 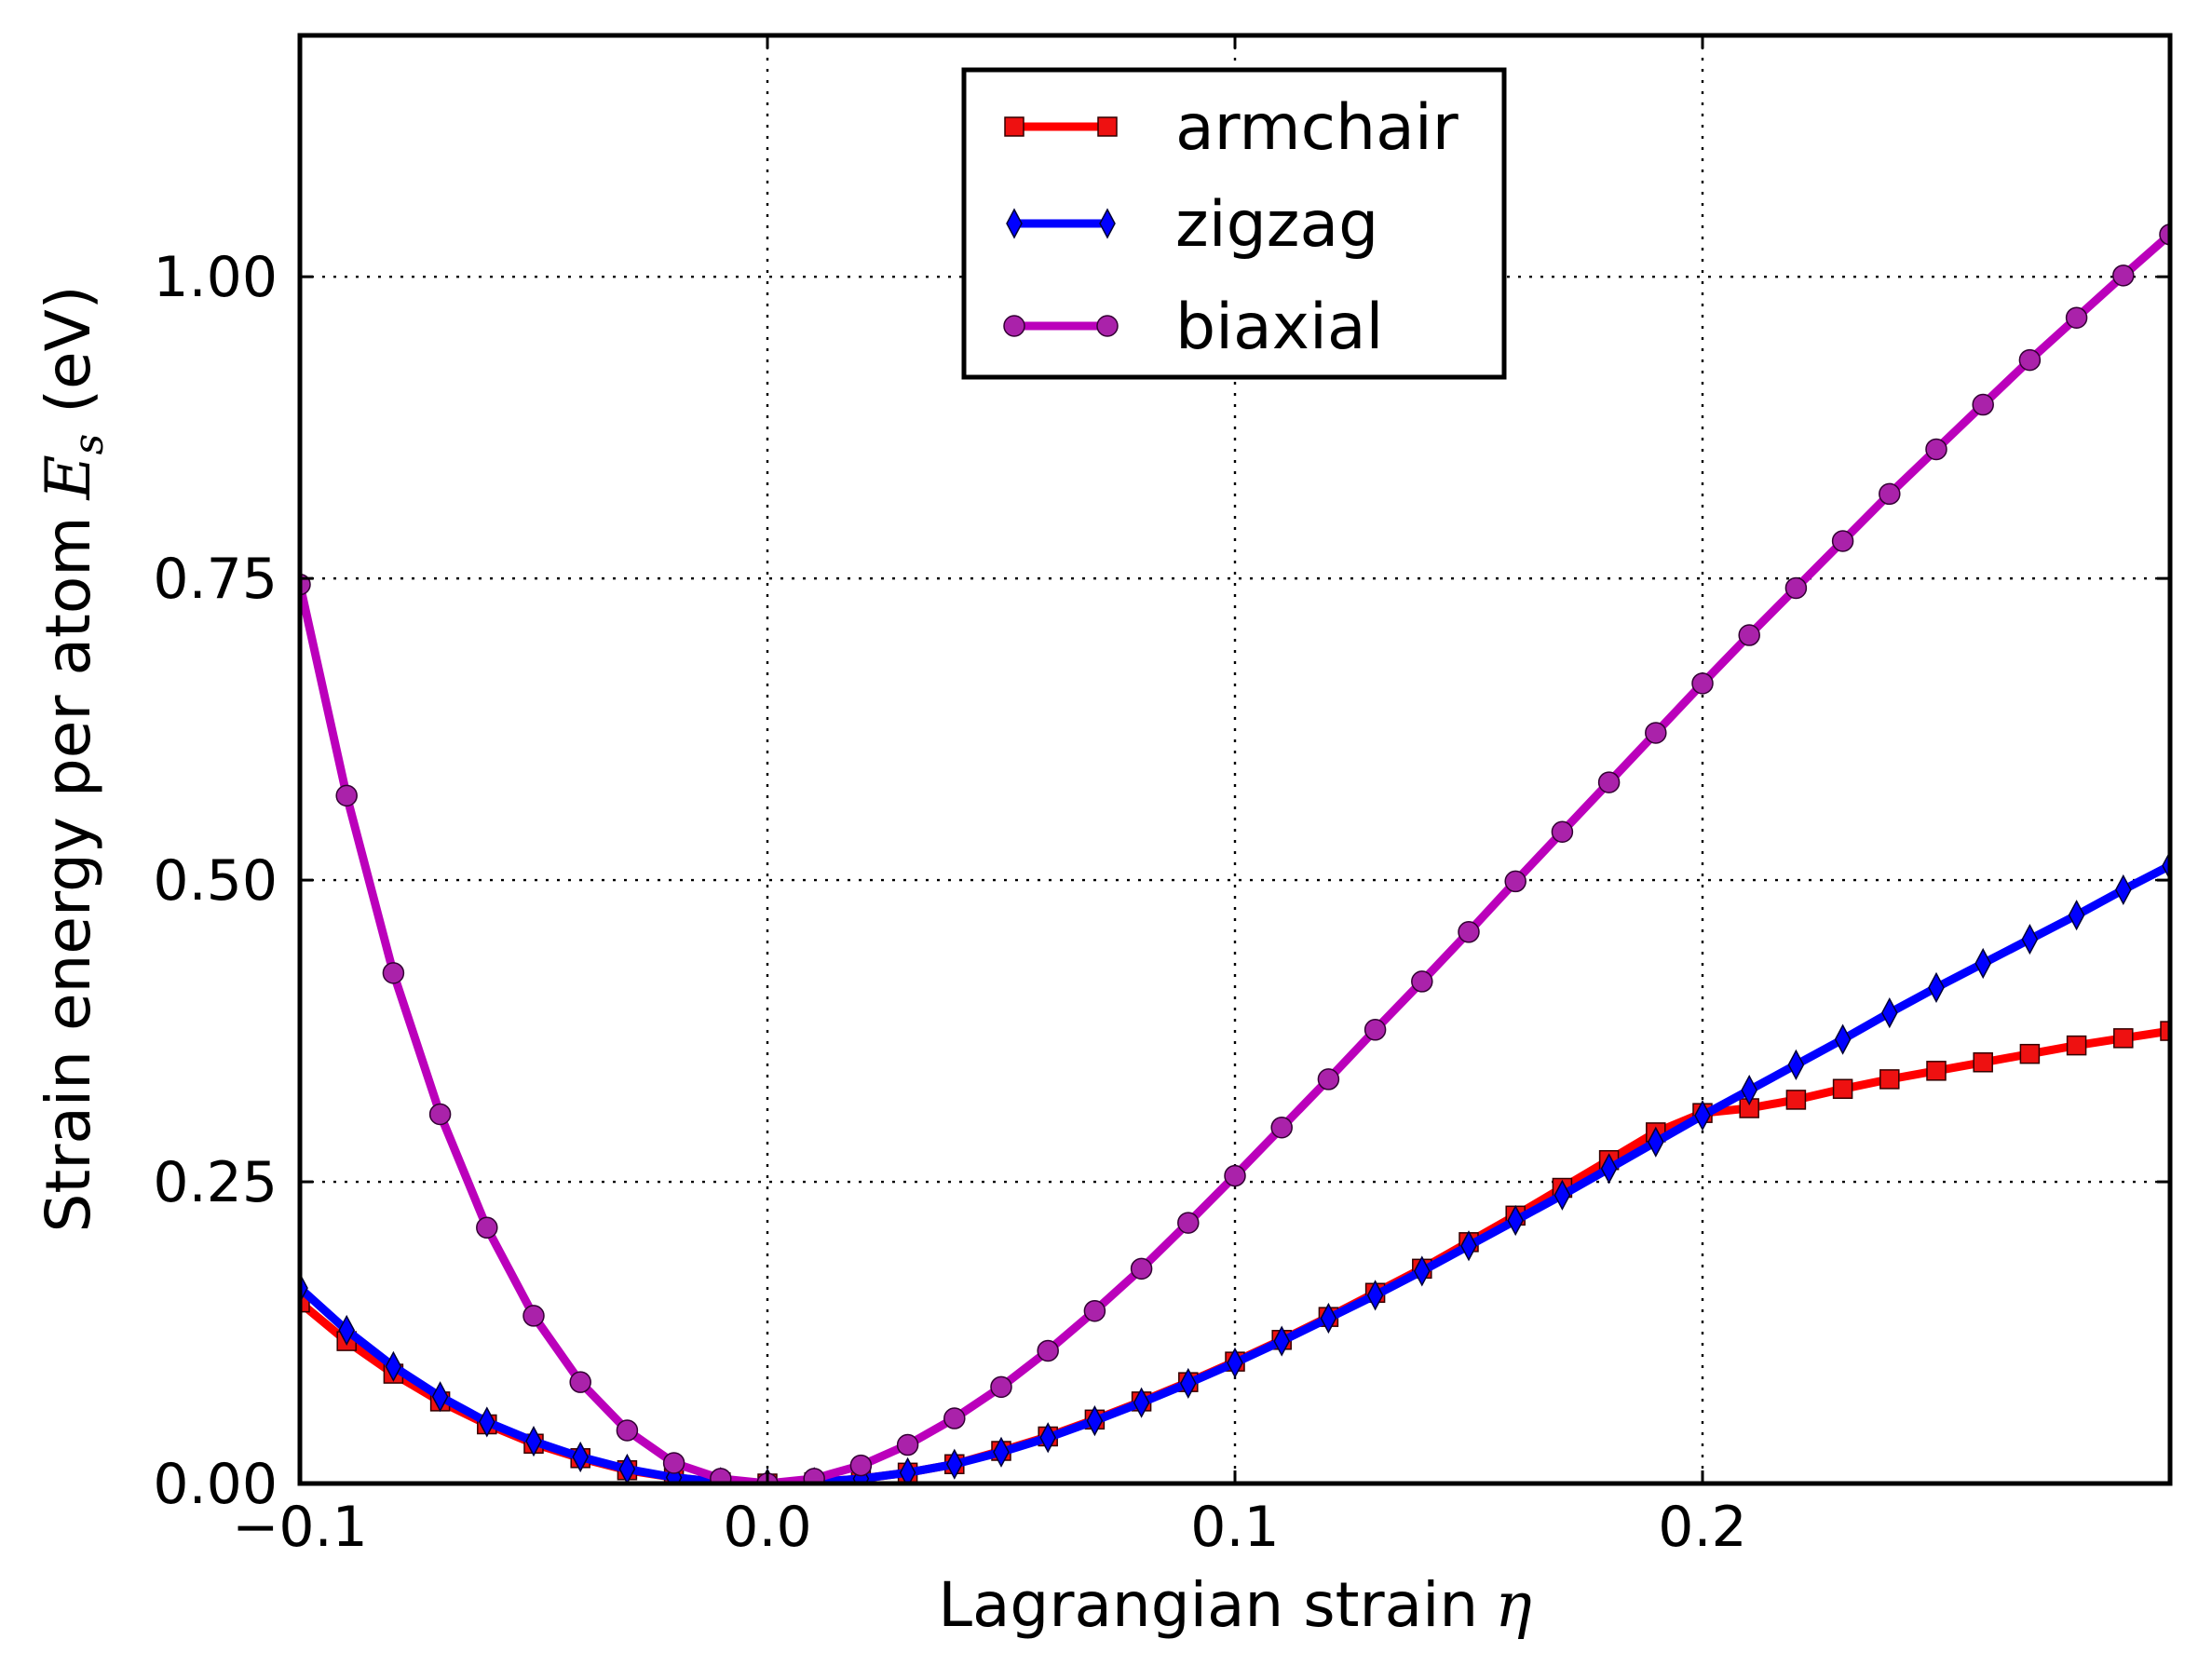 I want to click on y-axis-label-text: Strain energy per atom, so click(x=68, y=874).